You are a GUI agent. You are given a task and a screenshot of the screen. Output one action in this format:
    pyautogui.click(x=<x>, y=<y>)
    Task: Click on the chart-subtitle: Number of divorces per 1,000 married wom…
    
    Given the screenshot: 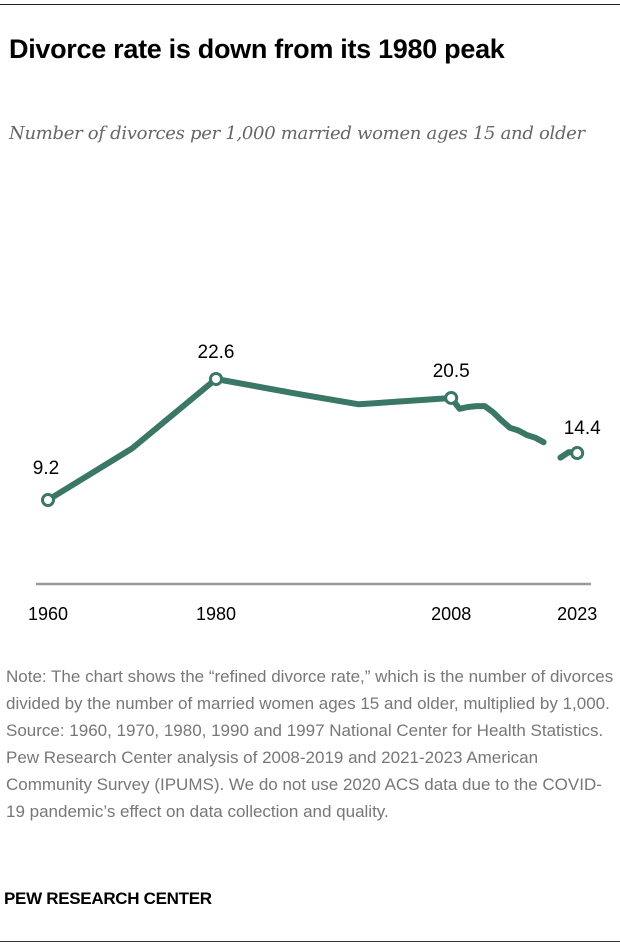 What is the action you would take?
    pyautogui.click(x=297, y=133)
    